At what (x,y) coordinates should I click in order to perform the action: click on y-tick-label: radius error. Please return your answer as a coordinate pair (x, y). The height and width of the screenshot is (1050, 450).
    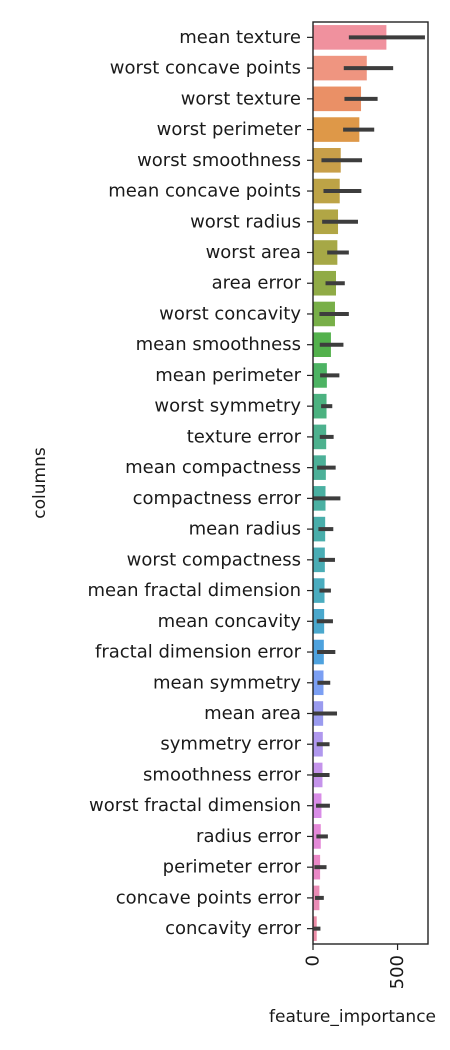
    Looking at the image, I should click on (249, 836).